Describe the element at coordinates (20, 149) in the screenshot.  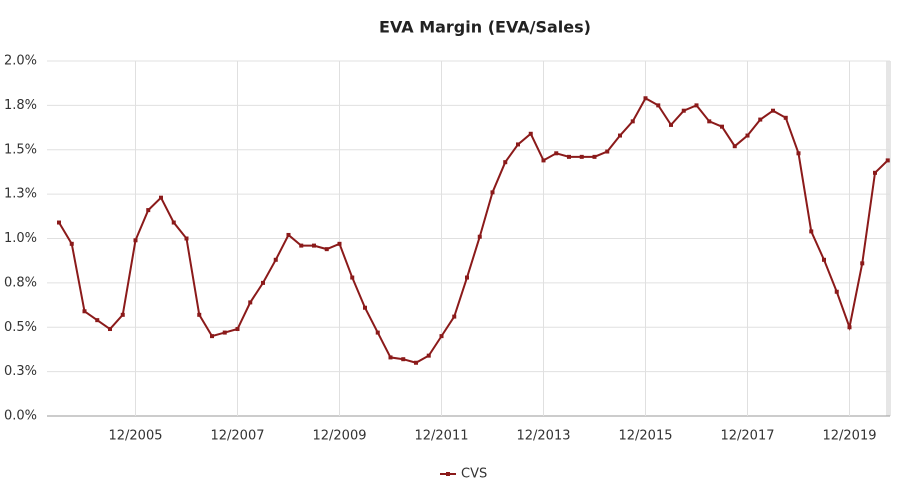
I see `y-tick-label: 1.5%` at that location.